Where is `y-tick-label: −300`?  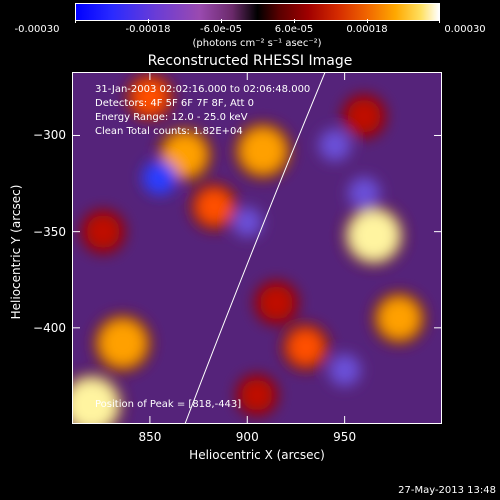 y-tick-label: −300 is located at coordinates (49, 135).